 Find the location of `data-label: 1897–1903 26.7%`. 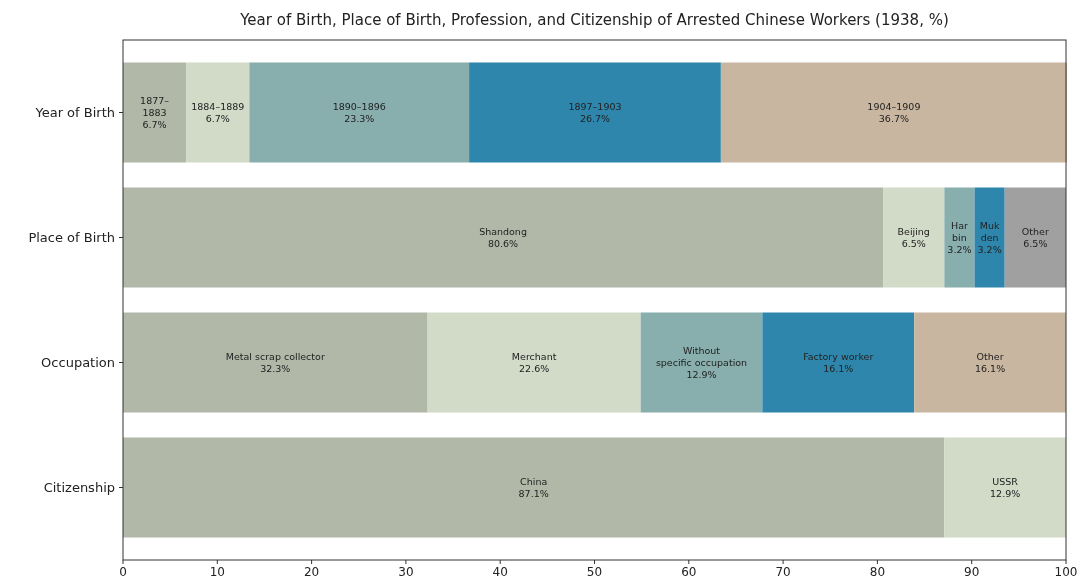

data-label: 1897–1903 26.7% is located at coordinates (595, 112).